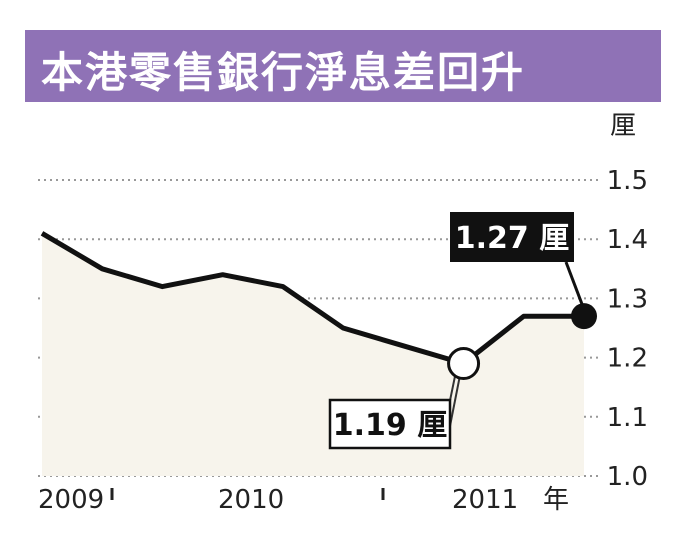 The image size is (685, 540). Describe the element at coordinates (522, 342) in the screenshot. I see `markers` at that location.